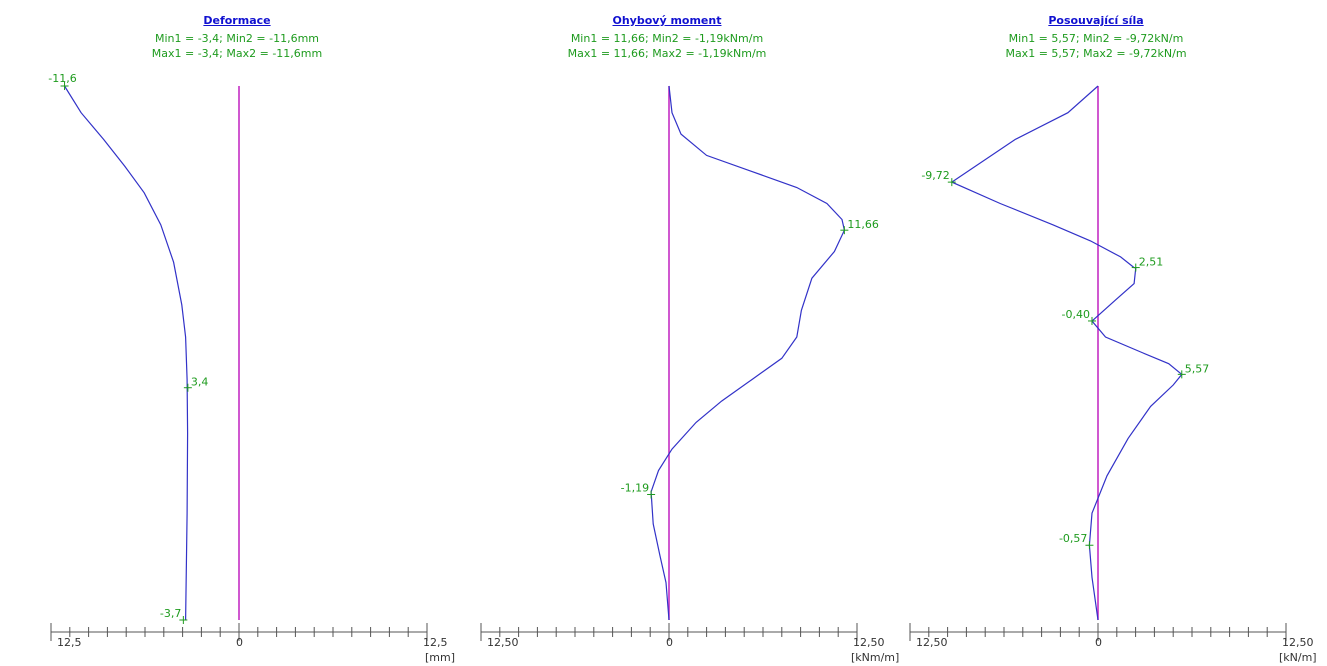 Image resolution: width=1327 pixels, height=666 pixels. What do you see at coordinates (1096, 20) in the screenshot?
I see `chart-title: Posouvající síla` at bounding box center [1096, 20].